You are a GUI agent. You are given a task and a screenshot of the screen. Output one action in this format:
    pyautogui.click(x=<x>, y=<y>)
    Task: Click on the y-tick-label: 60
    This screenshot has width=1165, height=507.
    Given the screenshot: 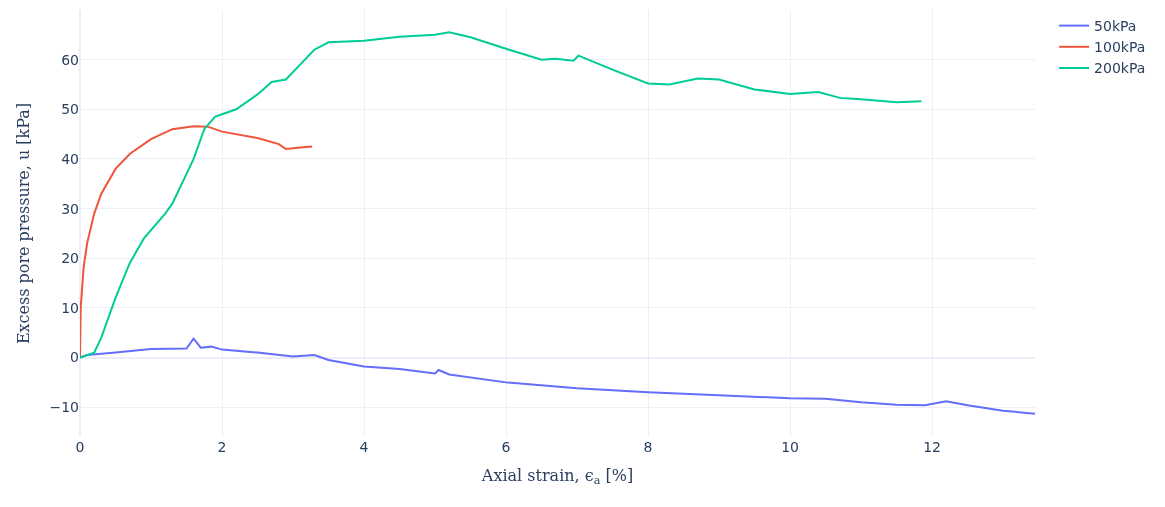 What is the action you would take?
    pyautogui.click(x=70, y=59)
    